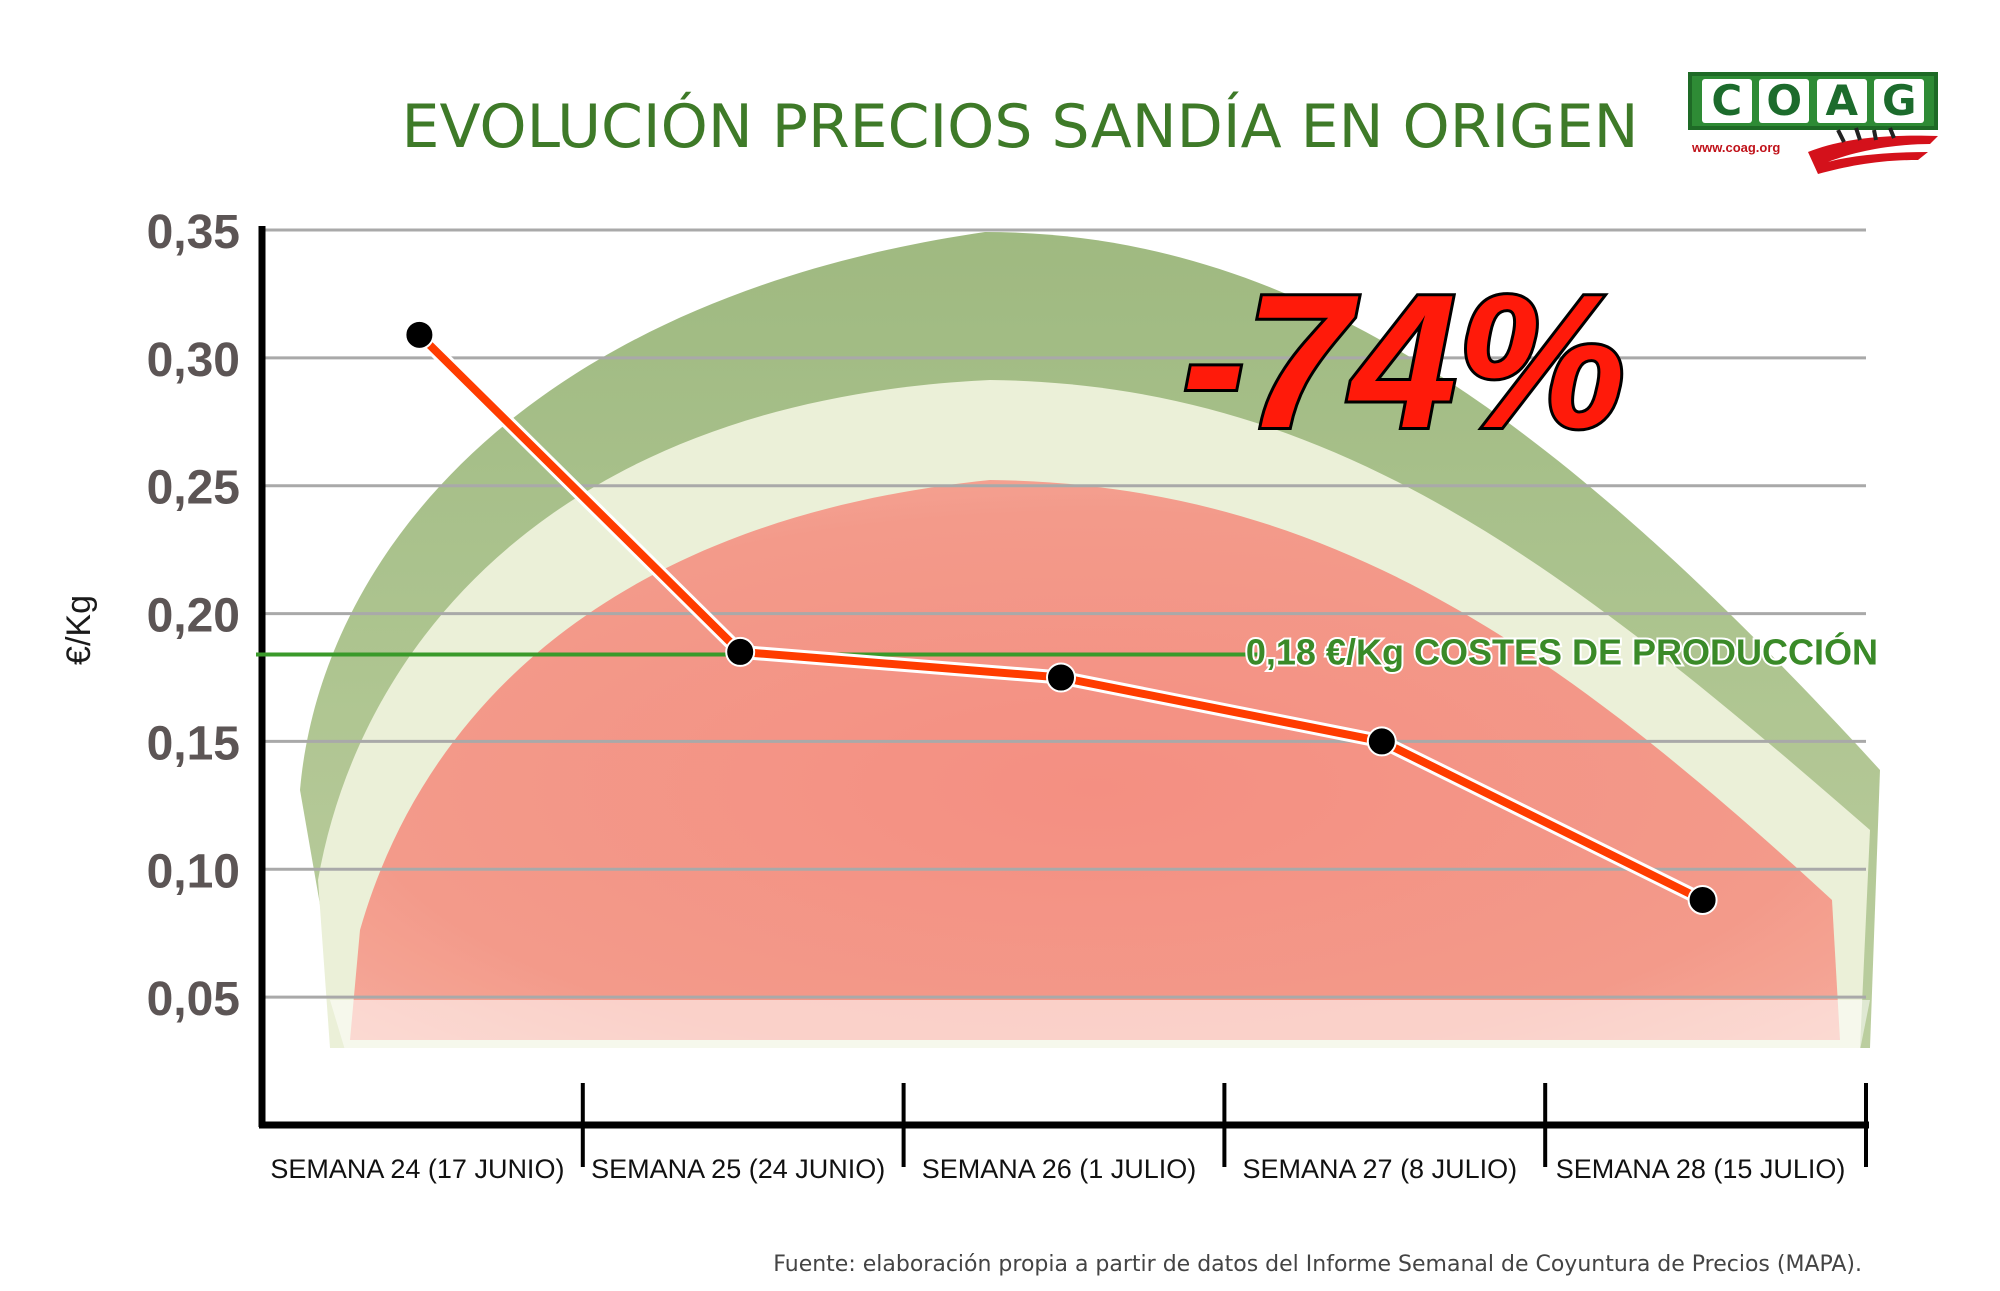  I want to click on coag-logo: C O A G www.coag.org, so click(1823, 123).